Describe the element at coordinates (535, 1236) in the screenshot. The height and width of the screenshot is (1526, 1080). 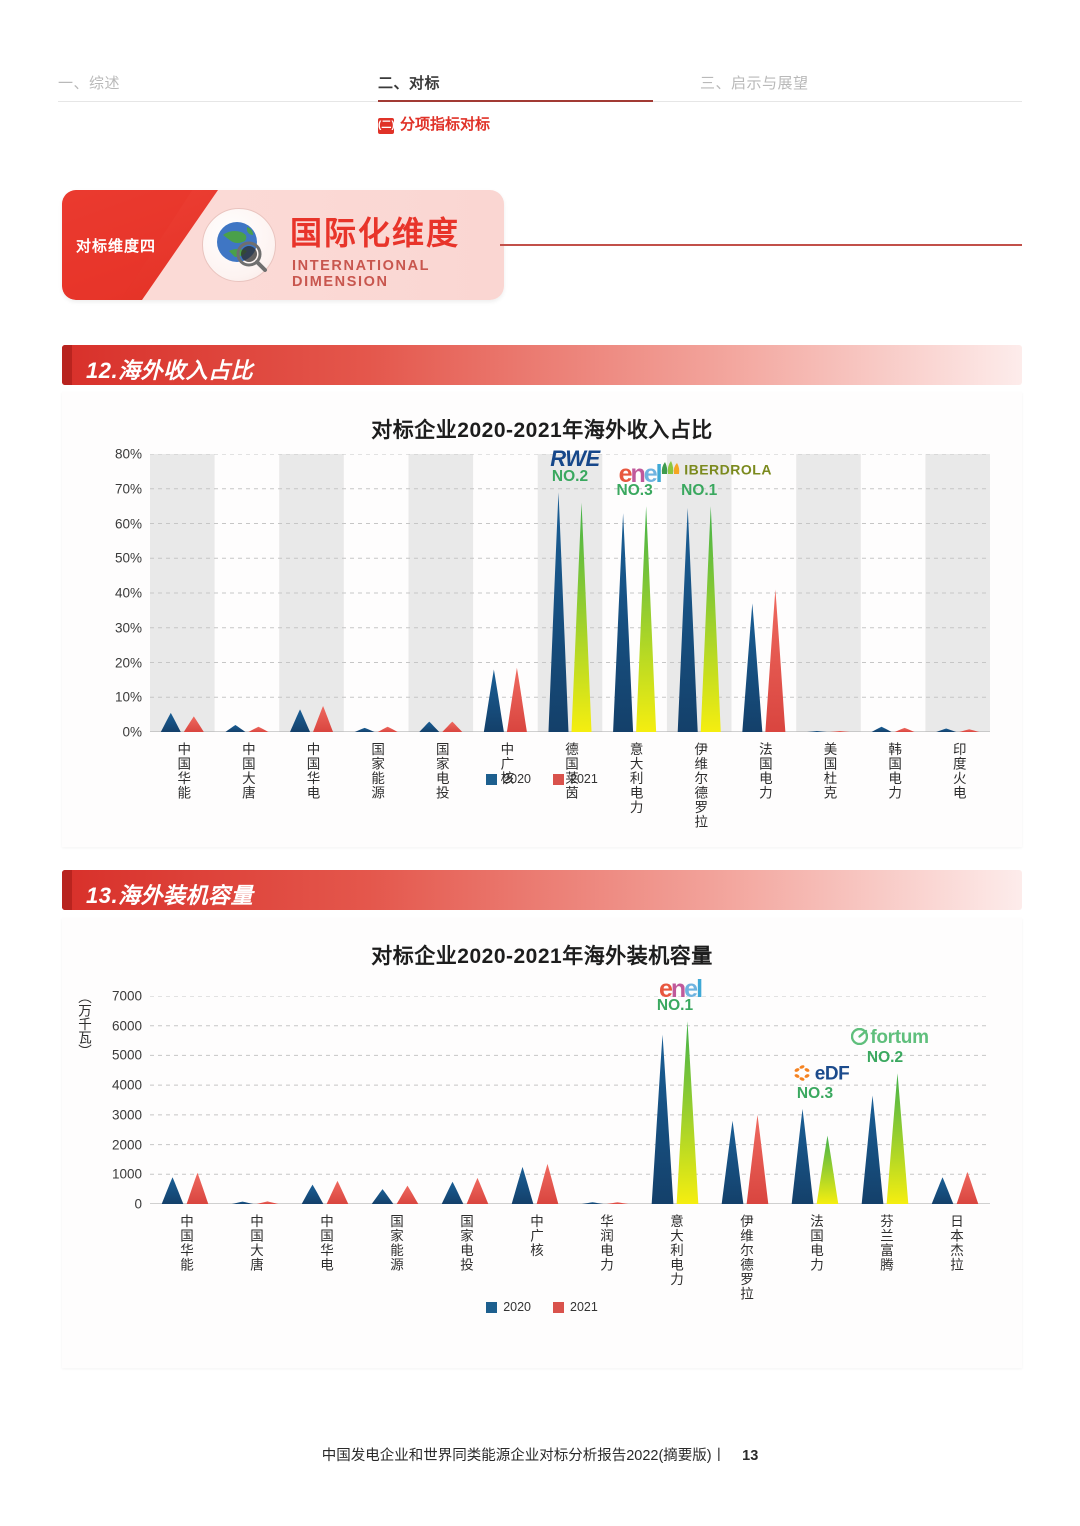
I see `x-axis-tick-label: 中广核` at that location.